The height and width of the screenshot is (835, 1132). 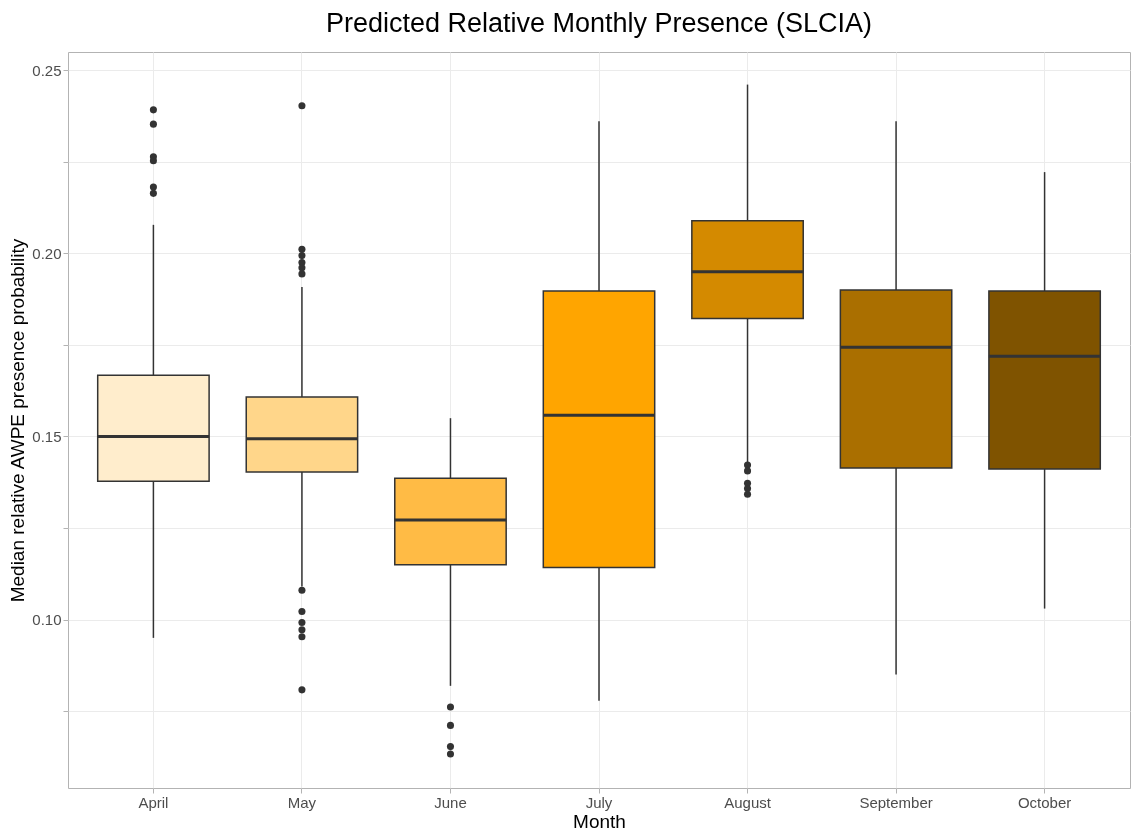 What do you see at coordinates (47, 70) in the screenshot?
I see `y-tick-label: 0.25` at bounding box center [47, 70].